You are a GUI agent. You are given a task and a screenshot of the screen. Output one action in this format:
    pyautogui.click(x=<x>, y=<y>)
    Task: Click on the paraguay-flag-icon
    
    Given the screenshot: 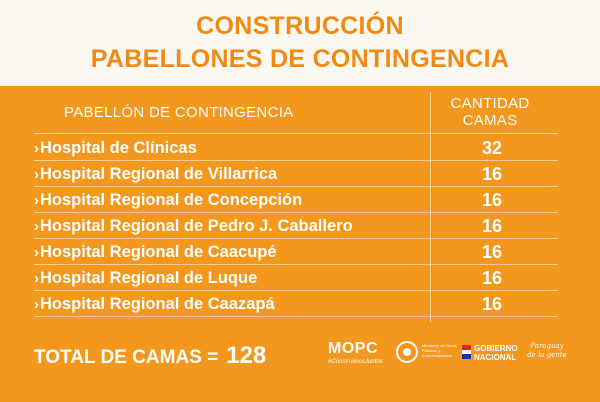 What is the action you would take?
    pyautogui.click(x=466, y=352)
    